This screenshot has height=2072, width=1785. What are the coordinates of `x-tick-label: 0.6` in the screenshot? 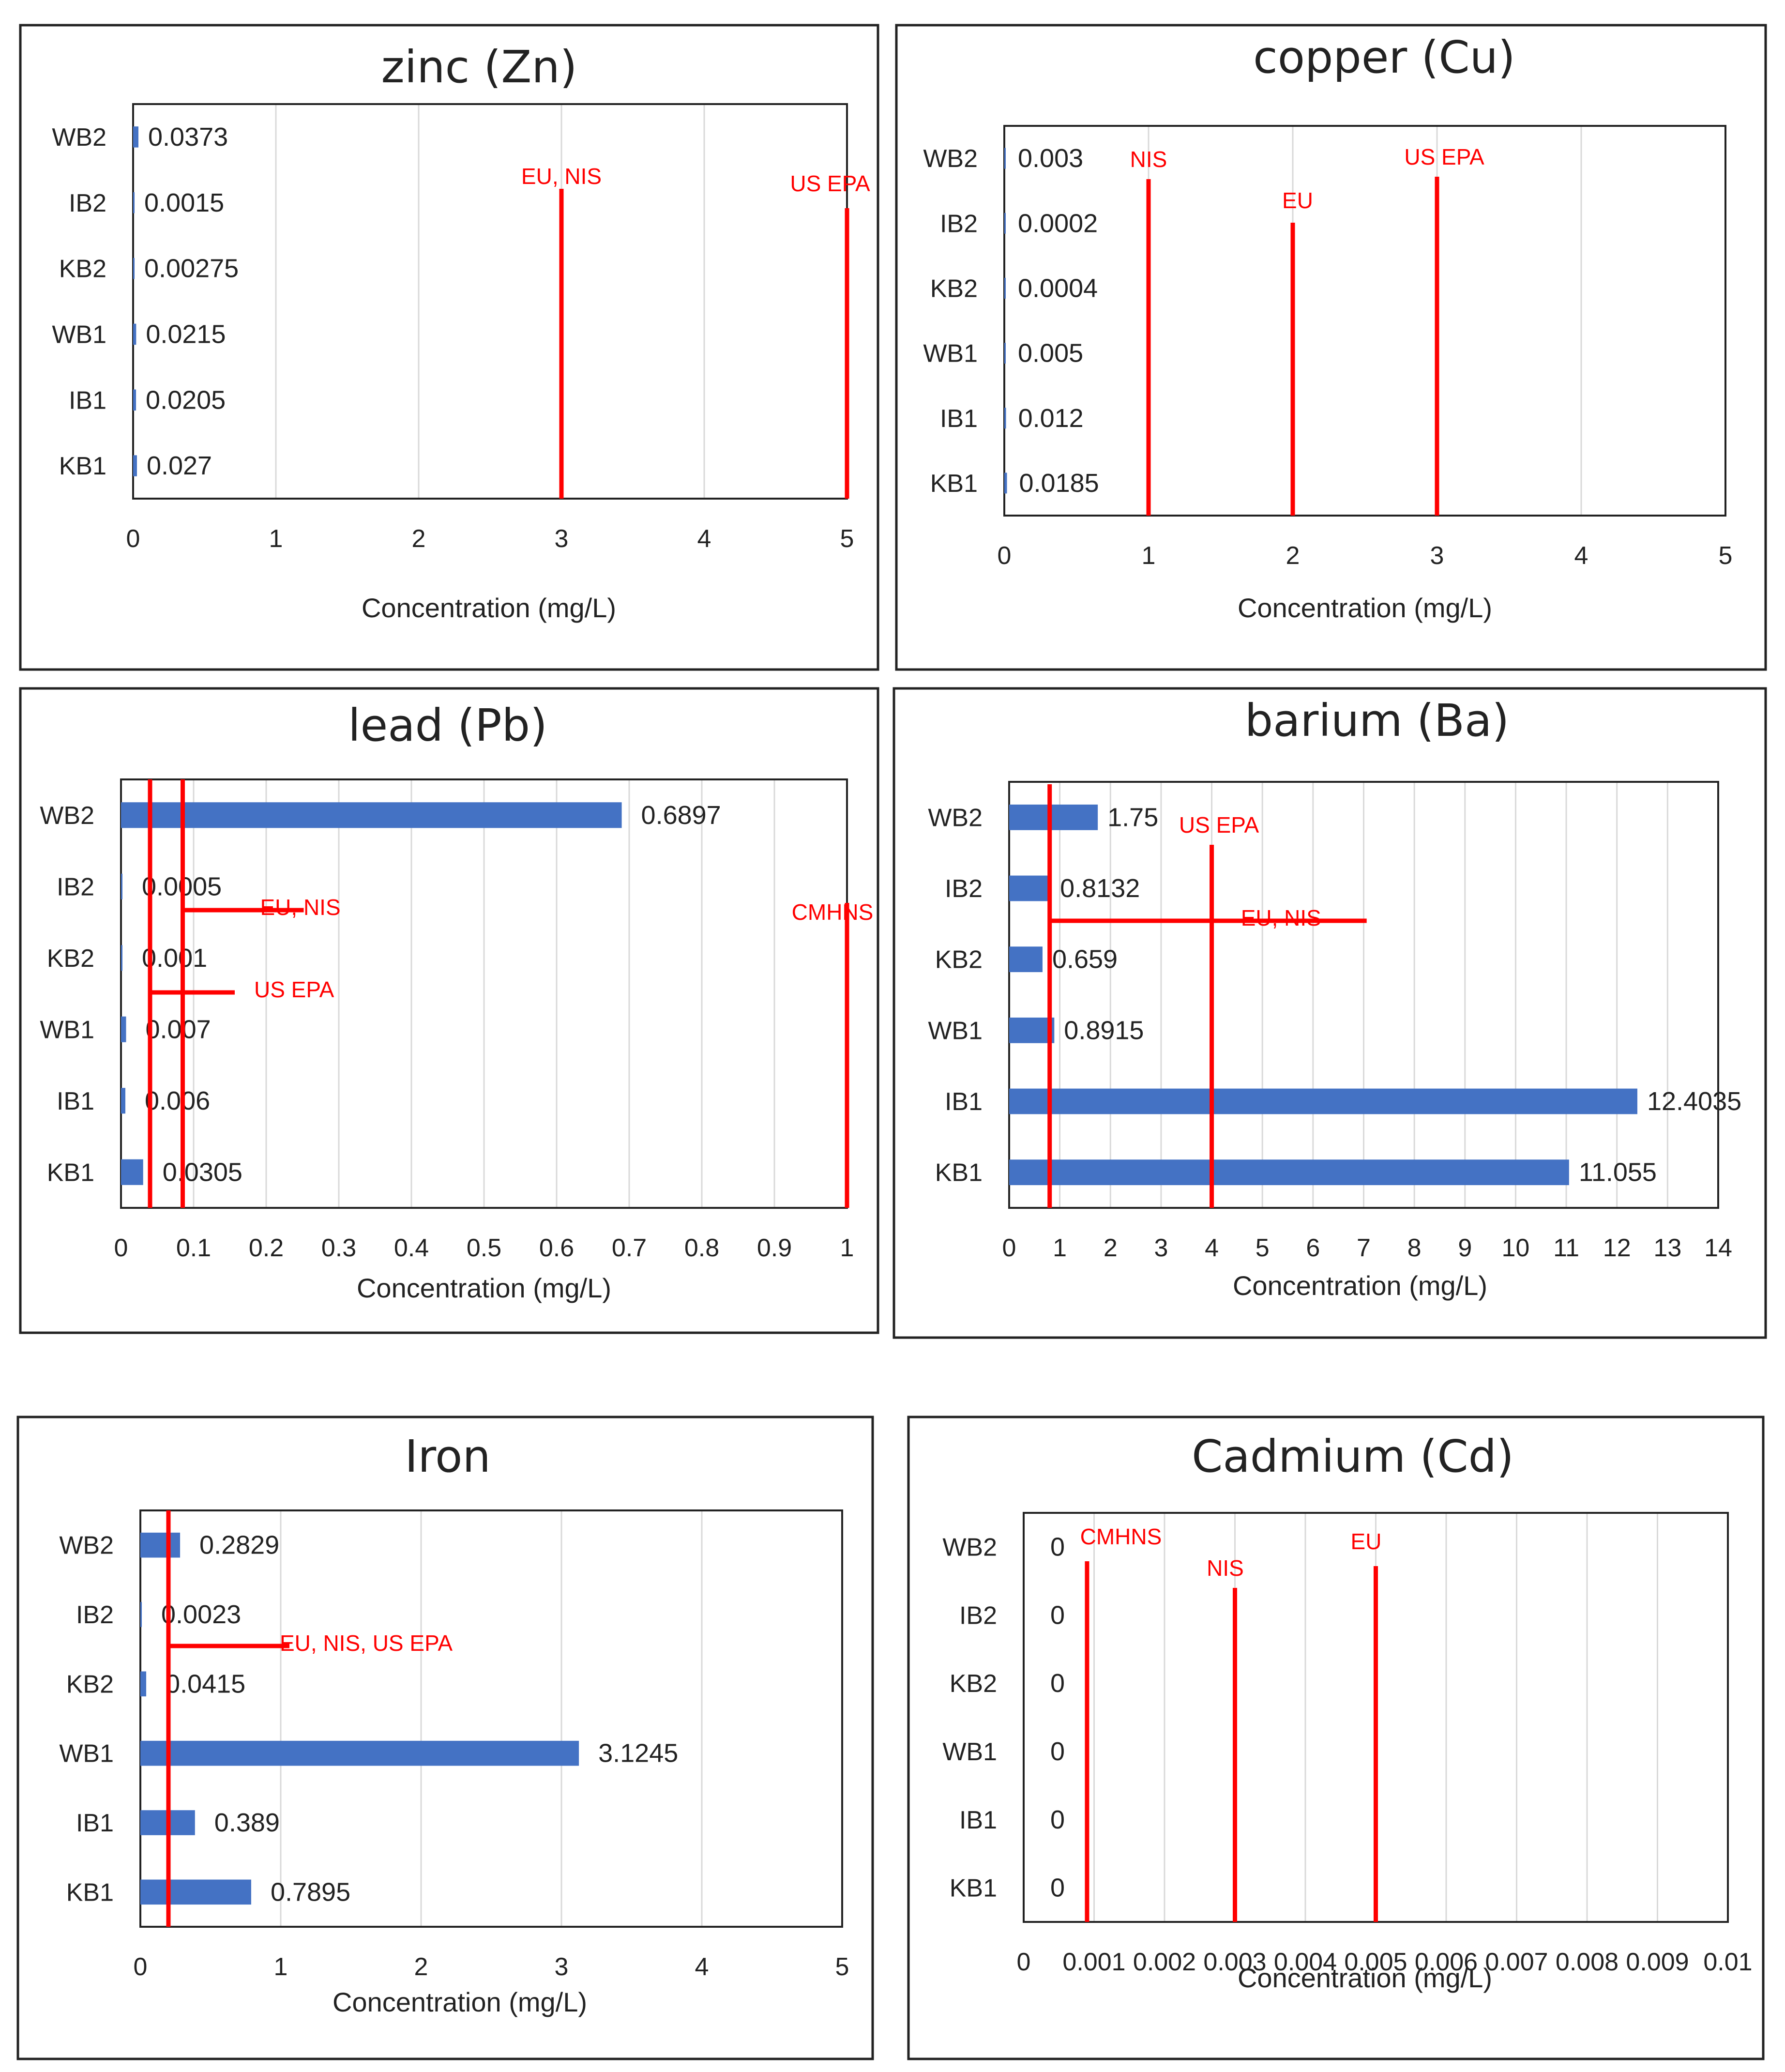 It's located at (557, 1248).